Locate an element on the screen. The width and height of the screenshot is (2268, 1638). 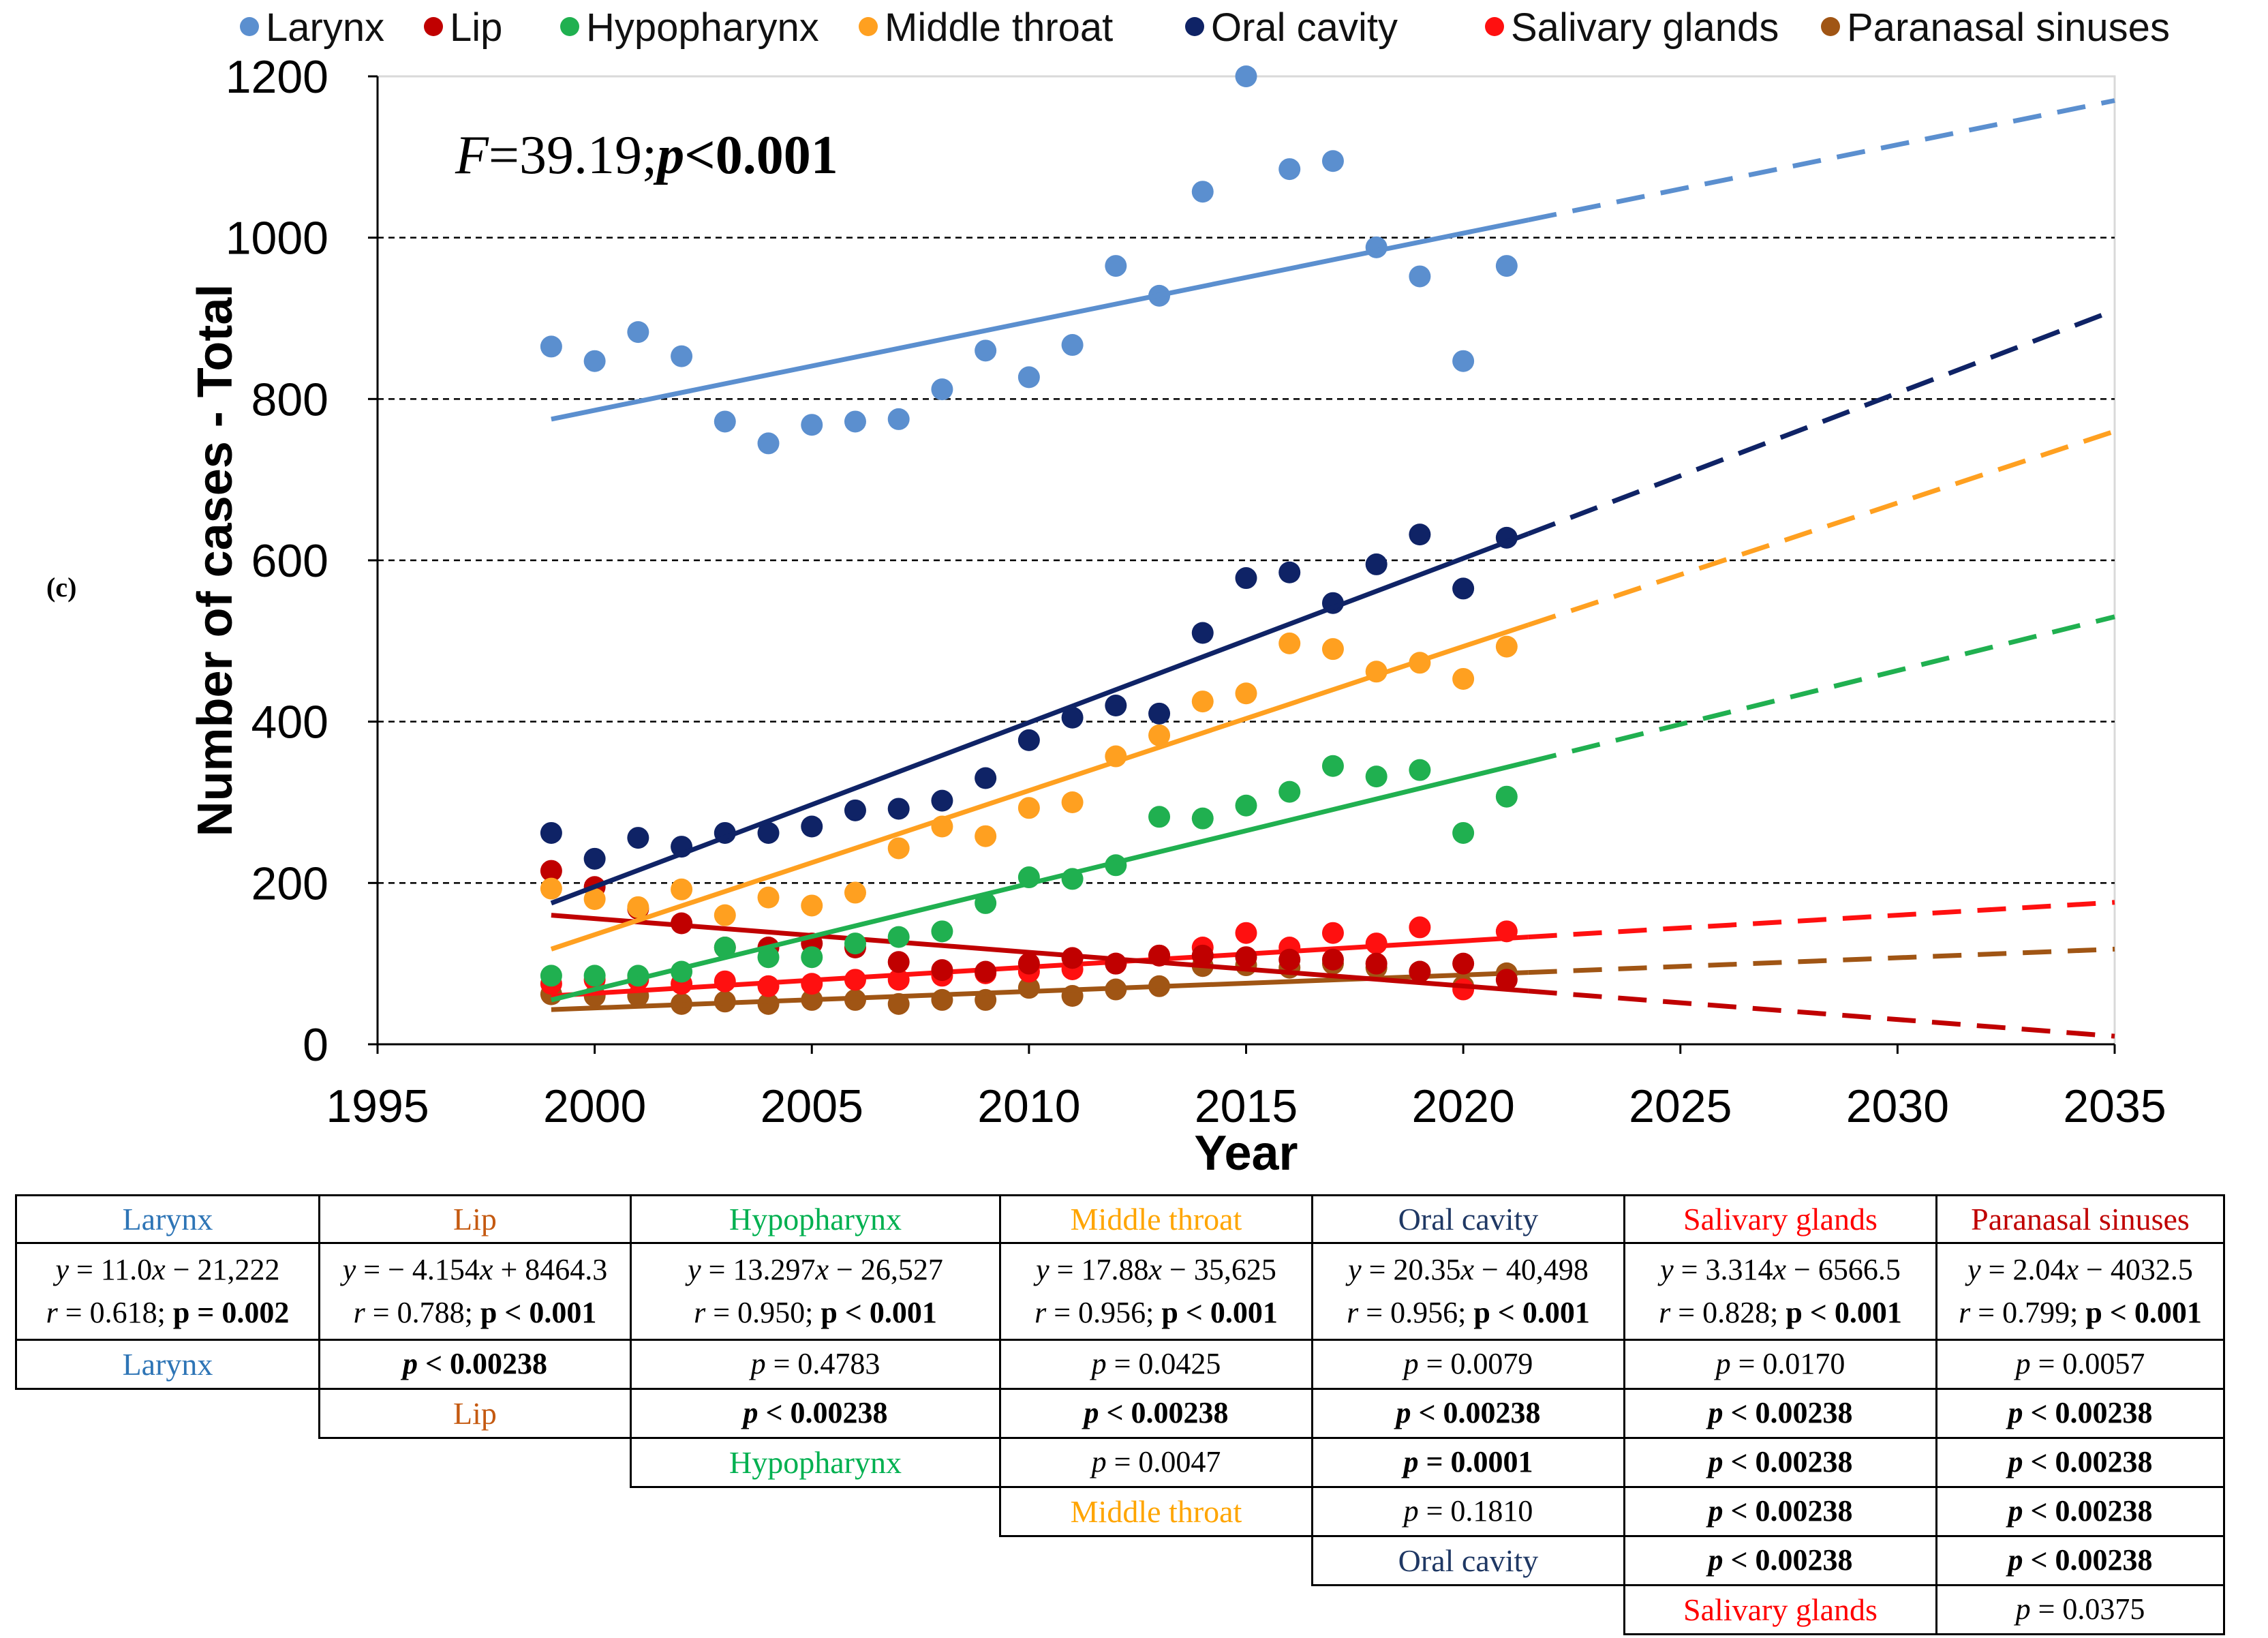
eq-coef: = 3.314 is located at coordinates (1723, 1270).